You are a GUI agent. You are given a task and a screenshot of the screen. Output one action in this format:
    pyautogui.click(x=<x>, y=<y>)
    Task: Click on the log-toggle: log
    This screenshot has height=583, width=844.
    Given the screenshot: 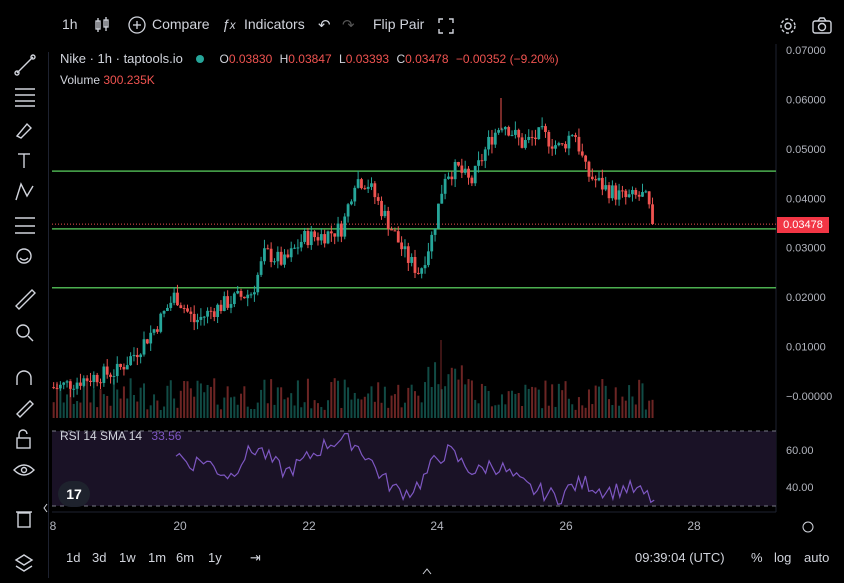 What is the action you would take?
    pyautogui.click(x=783, y=557)
    